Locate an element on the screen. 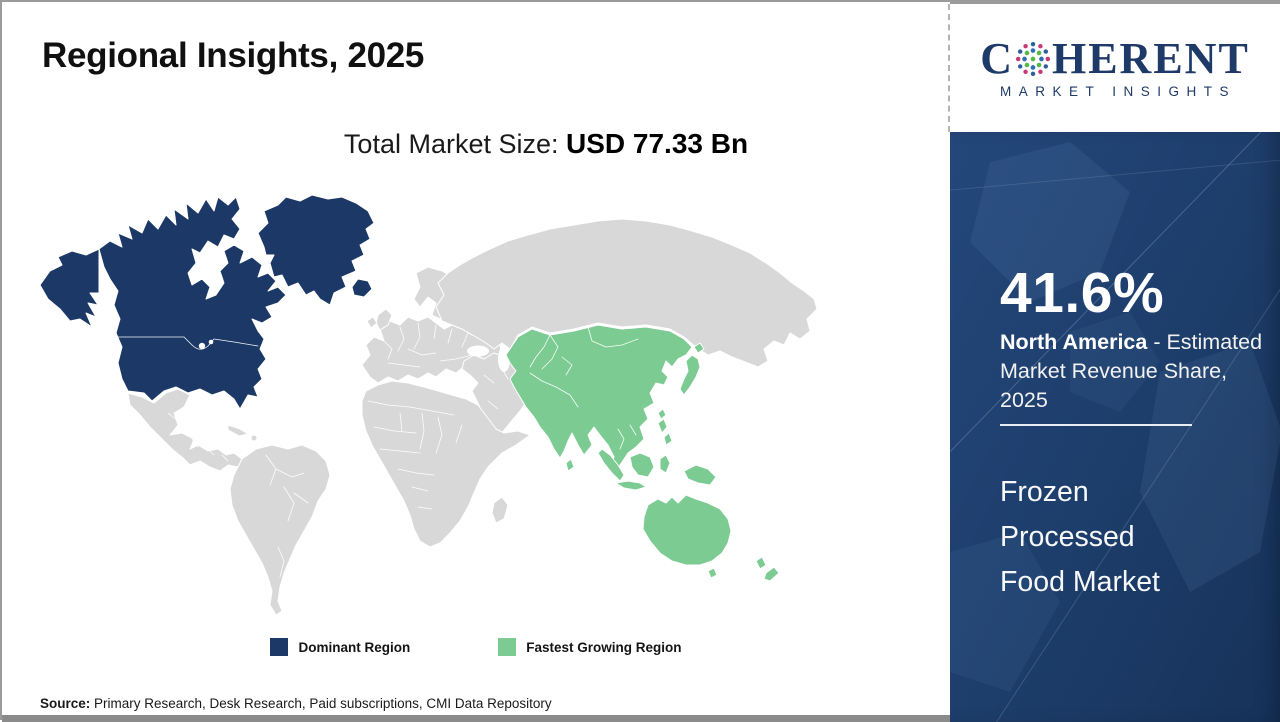 The width and height of the screenshot is (1280, 722). map-fastest-growing-region is located at coordinates (642, 453).